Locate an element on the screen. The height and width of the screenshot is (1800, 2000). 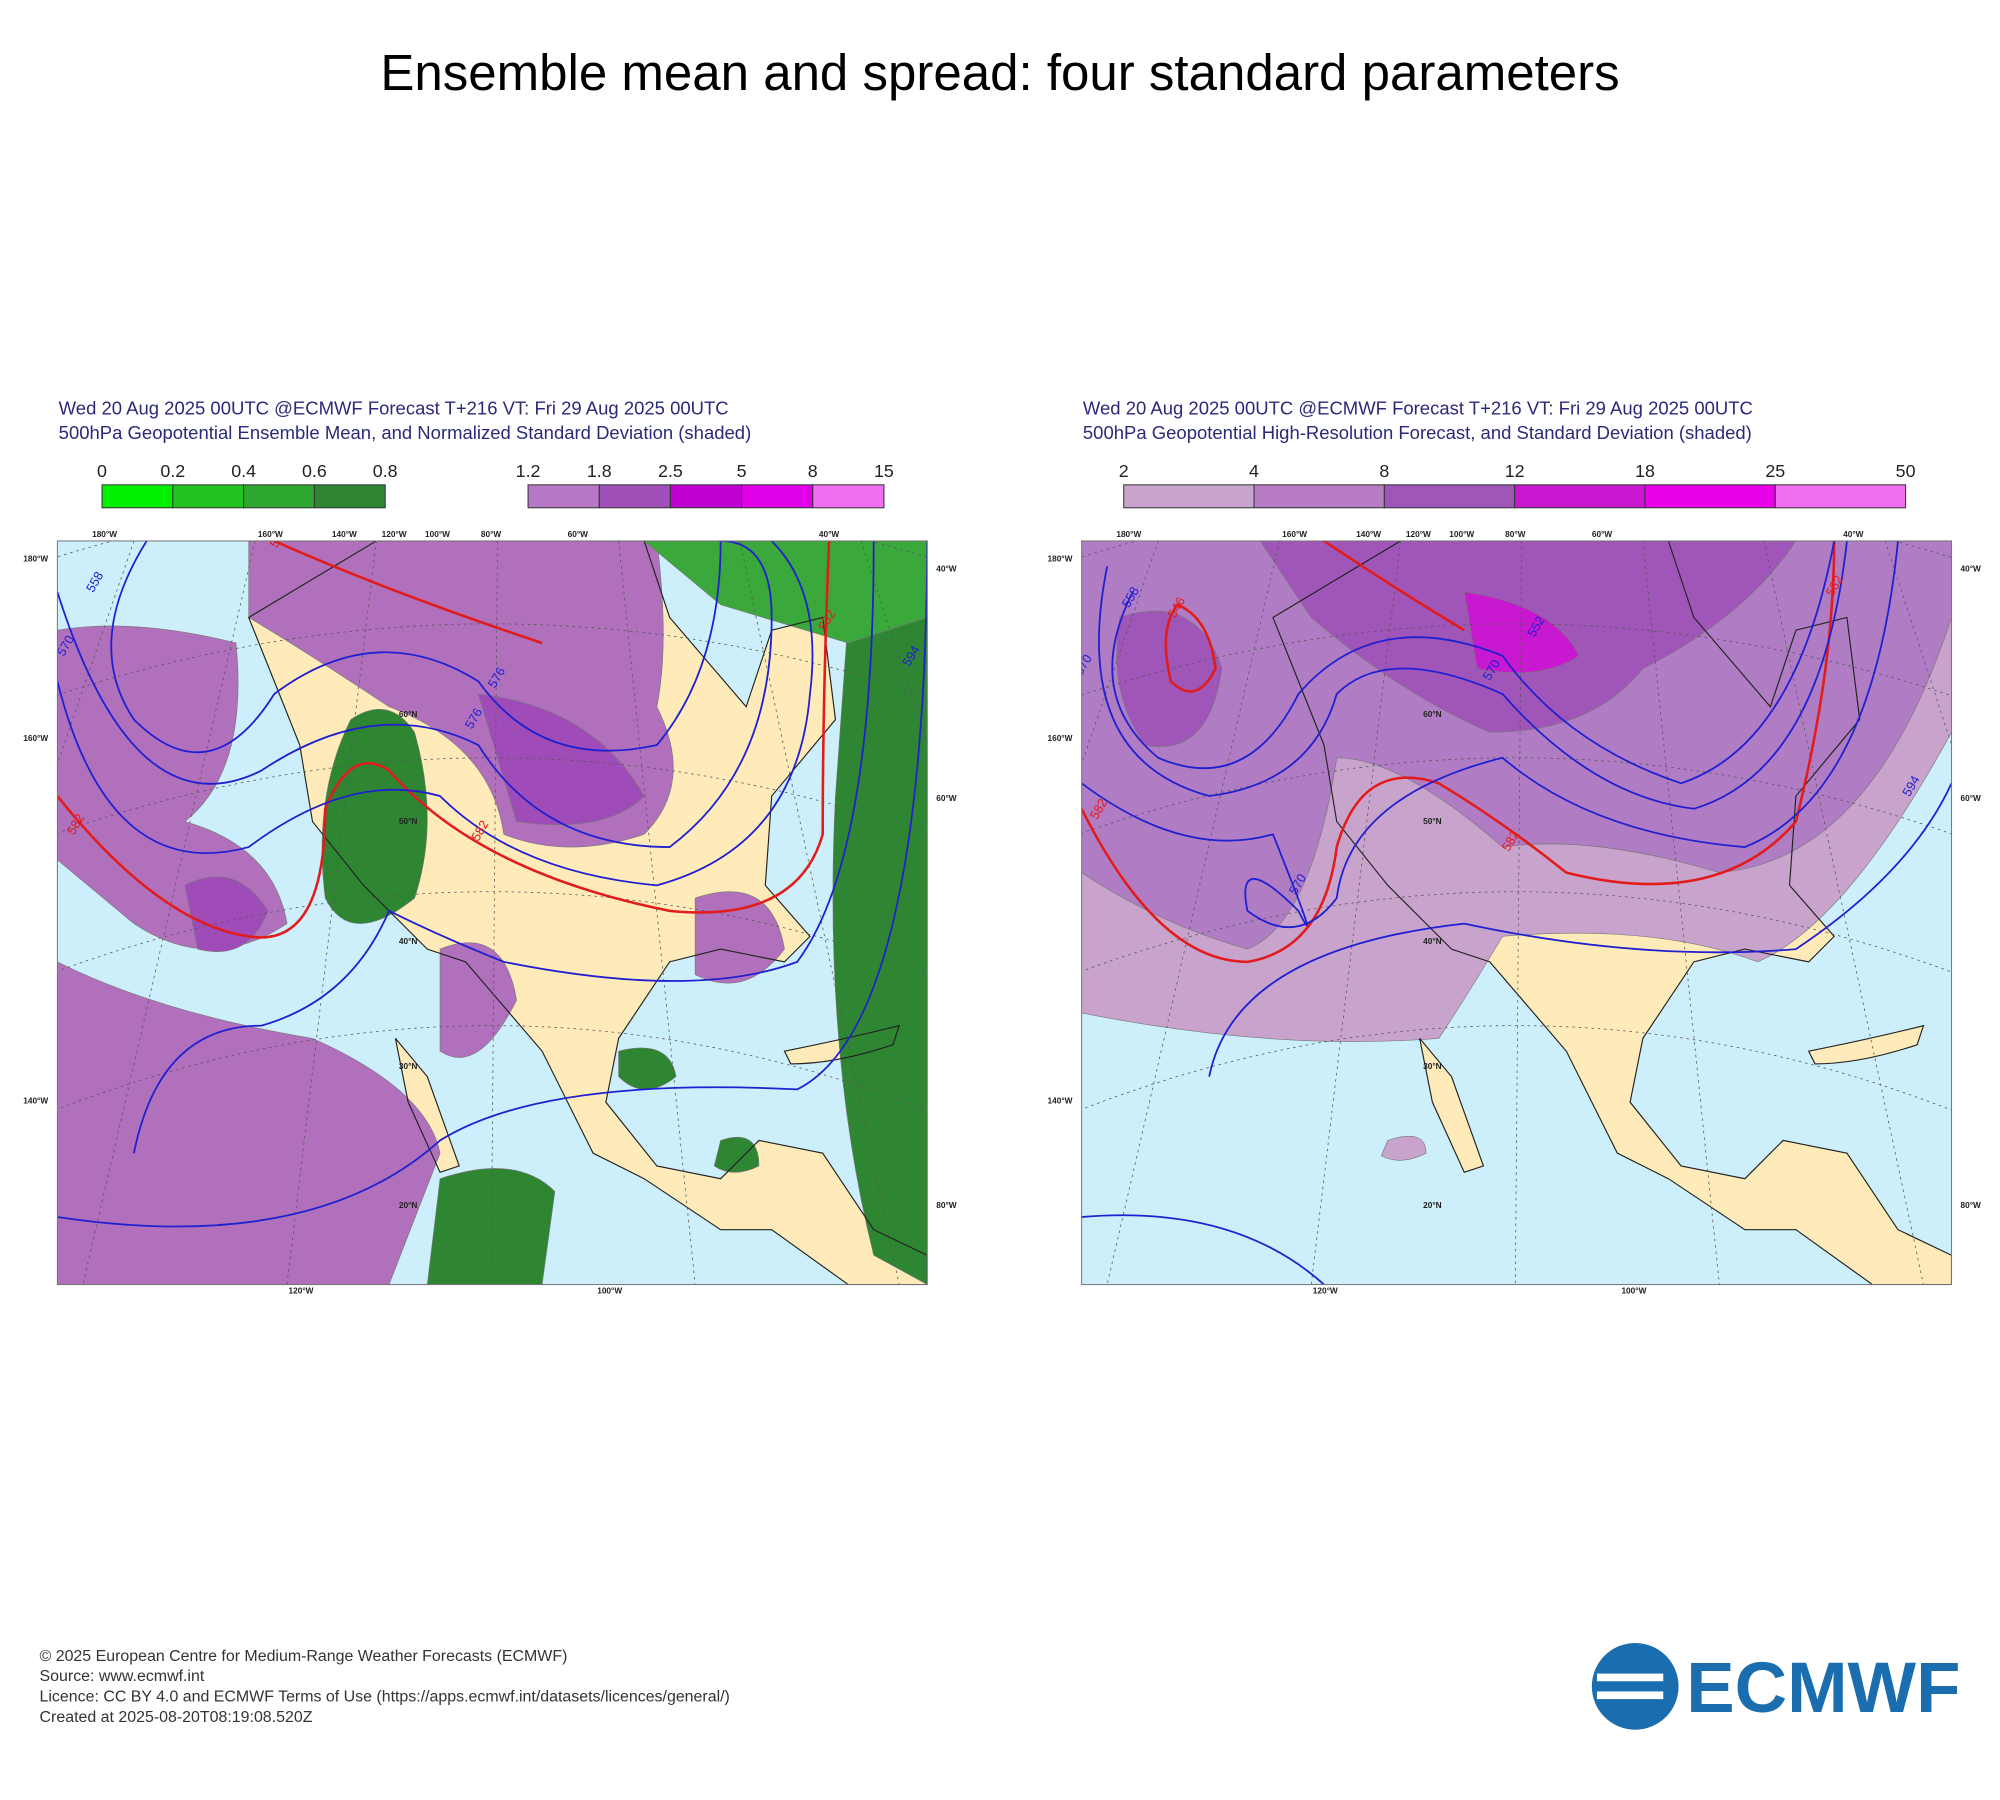
logo-mark is located at coordinates (1635, 1686).